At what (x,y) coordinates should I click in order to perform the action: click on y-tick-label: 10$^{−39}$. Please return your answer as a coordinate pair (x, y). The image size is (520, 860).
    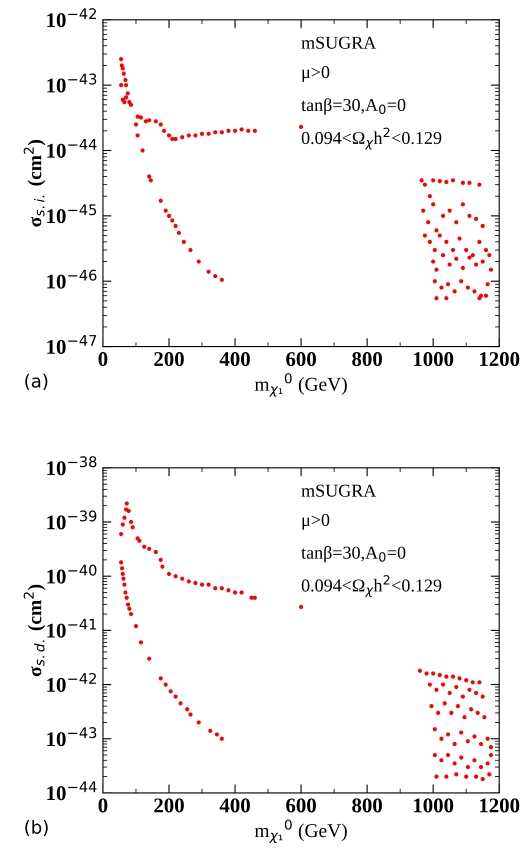
    Looking at the image, I should click on (71, 520).